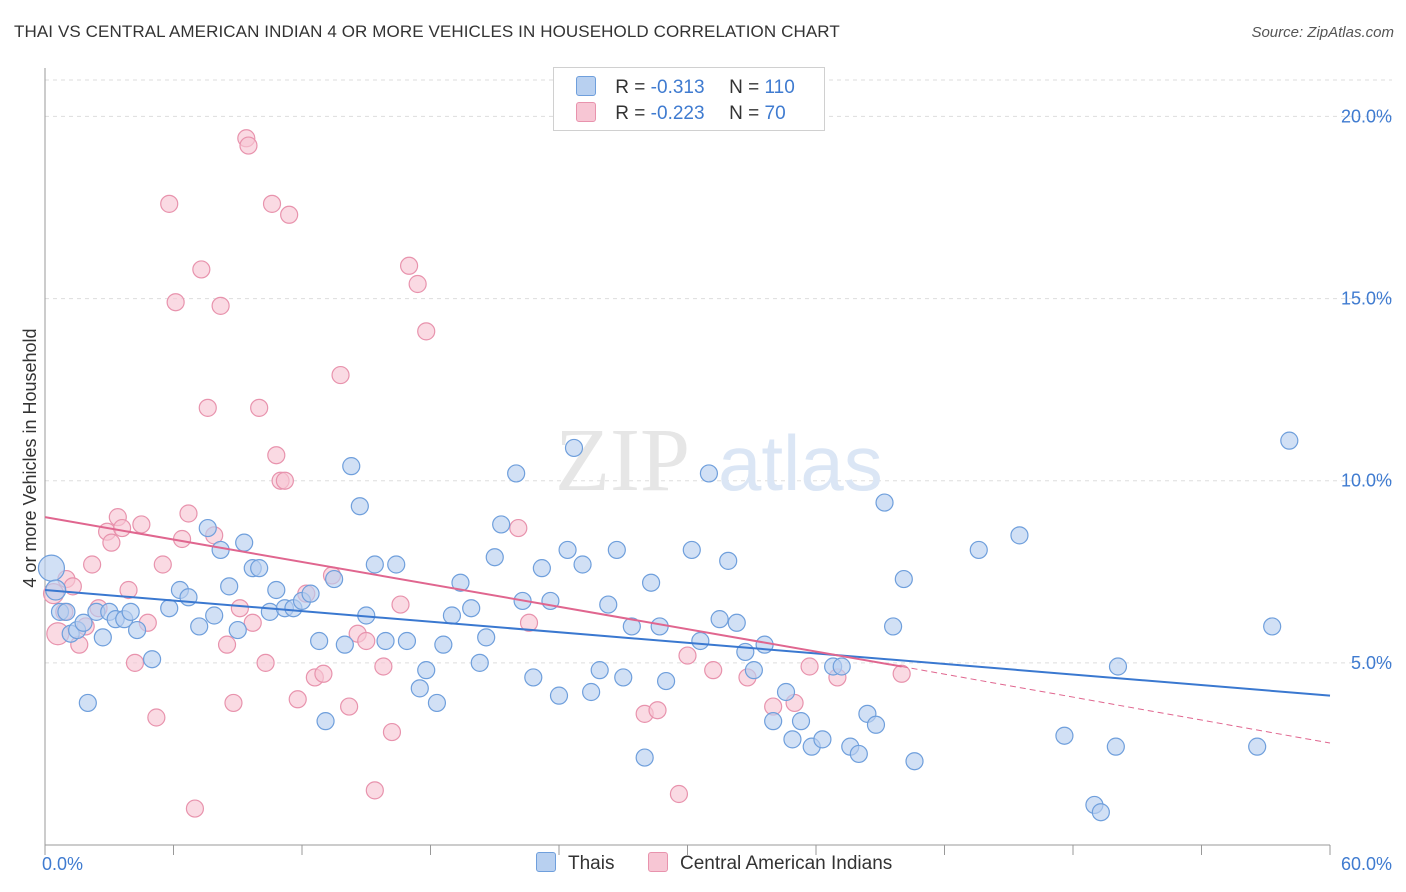 This screenshot has width=1406, height=892. I want to click on bottom-legend-label-thais: Thais, so click(591, 863).